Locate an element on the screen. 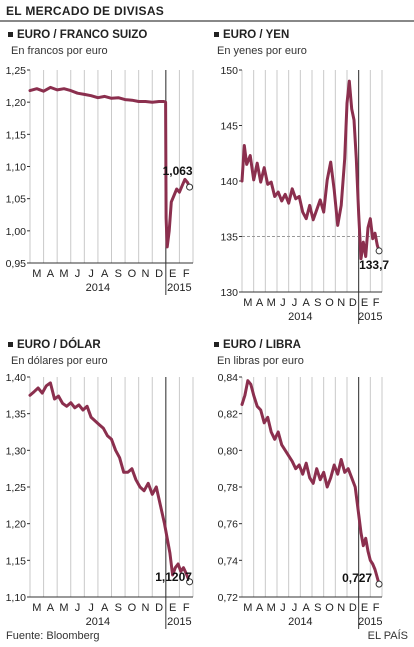 The width and height of the screenshot is (414, 647). y-tick-label: 130 is located at coordinates (229, 293).